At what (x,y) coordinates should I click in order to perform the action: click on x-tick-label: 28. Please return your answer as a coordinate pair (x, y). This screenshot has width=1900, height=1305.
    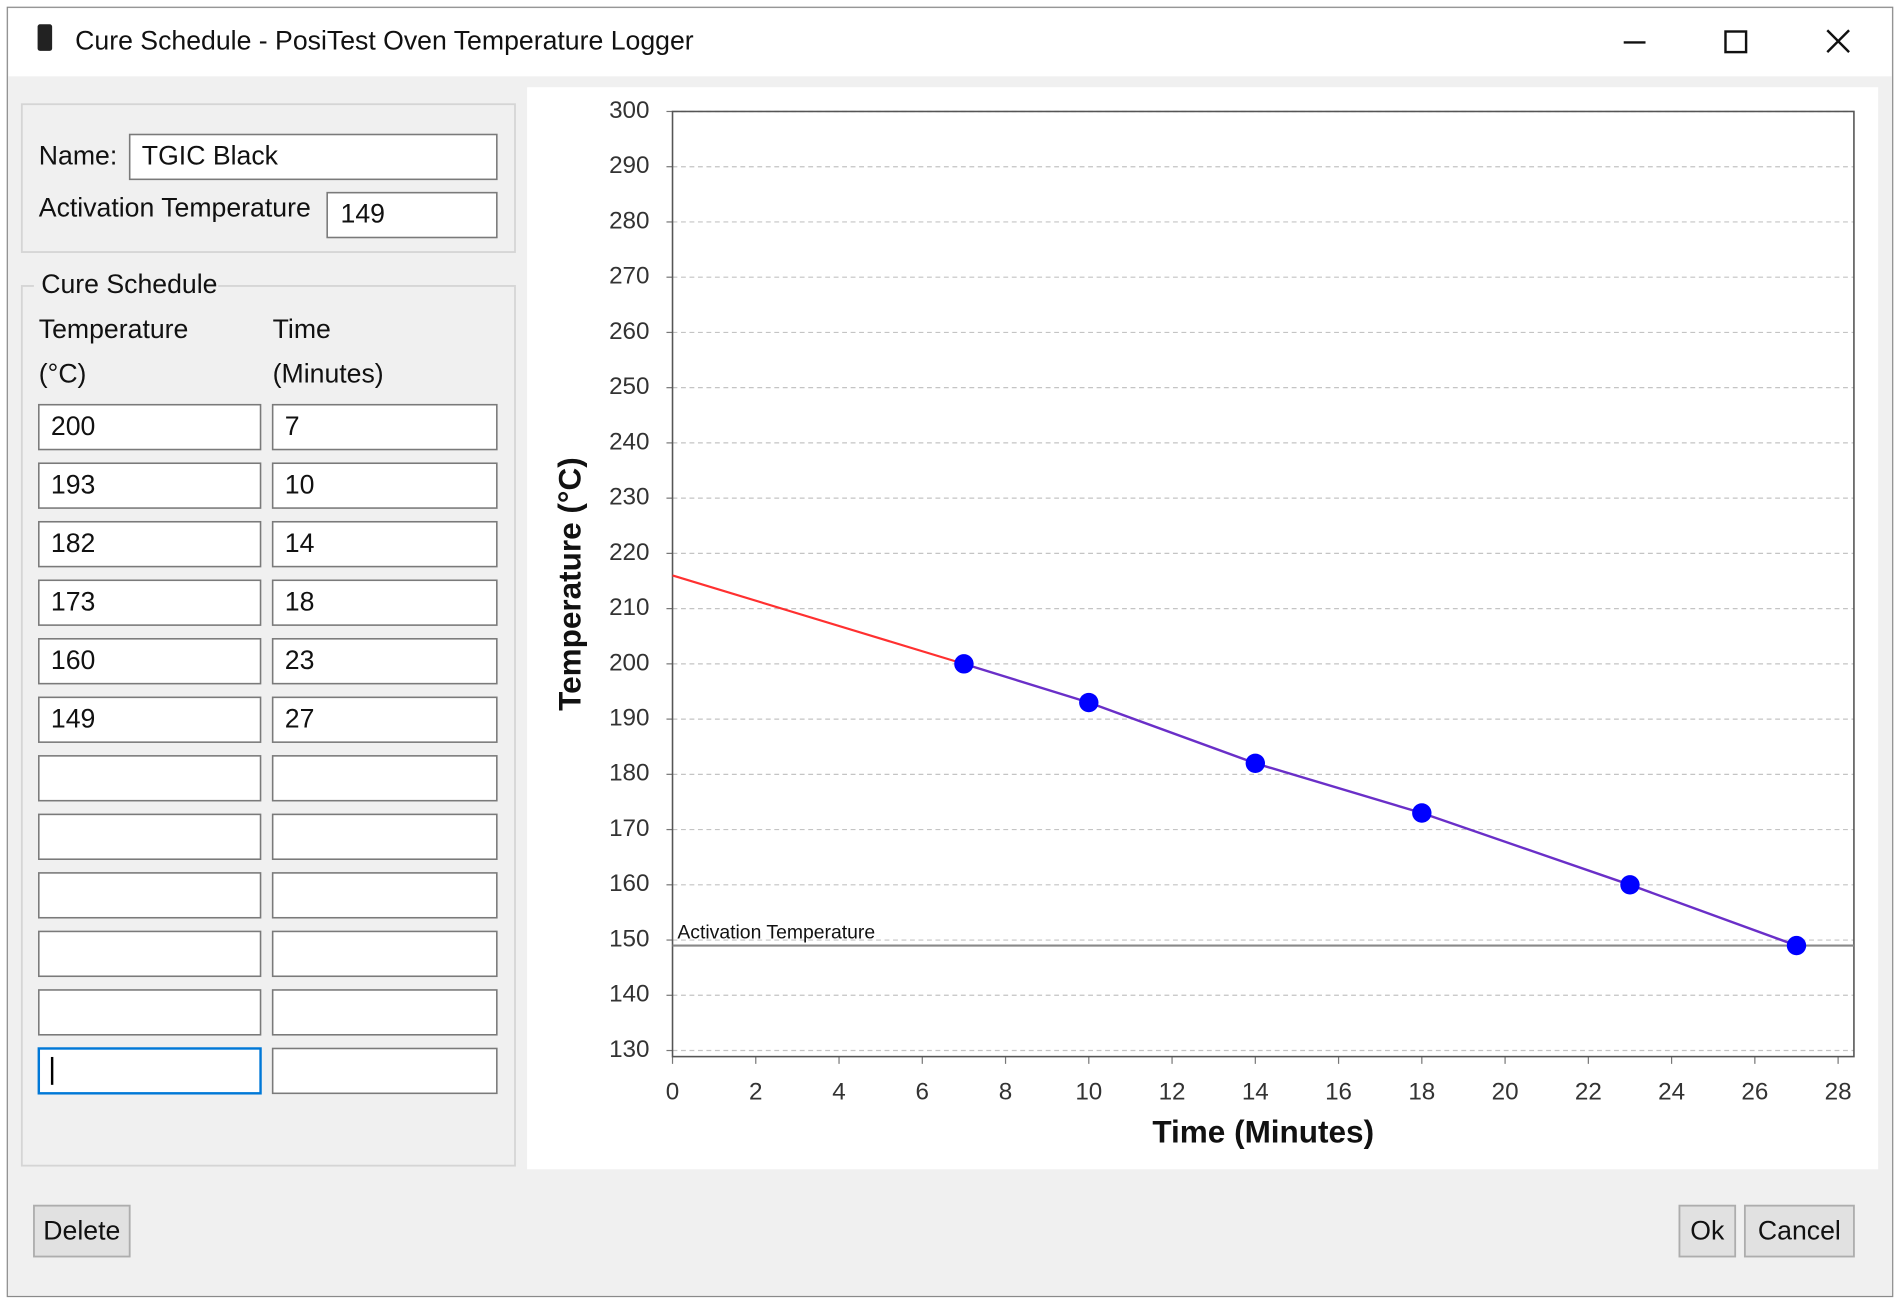
    Looking at the image, I should click on (1838, 1091).